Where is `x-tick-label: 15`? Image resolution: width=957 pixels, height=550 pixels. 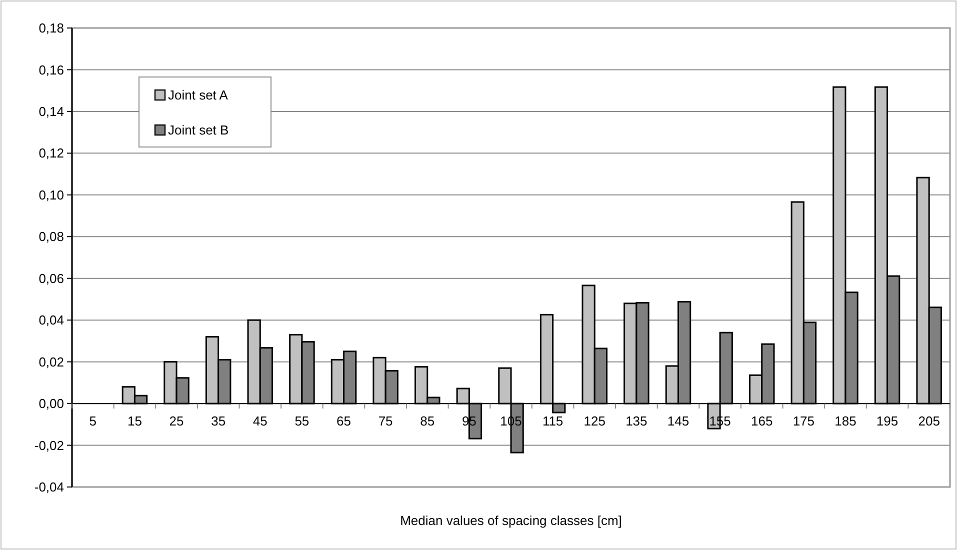 x-tick-label: 15 is located at coordinates (134, 421).